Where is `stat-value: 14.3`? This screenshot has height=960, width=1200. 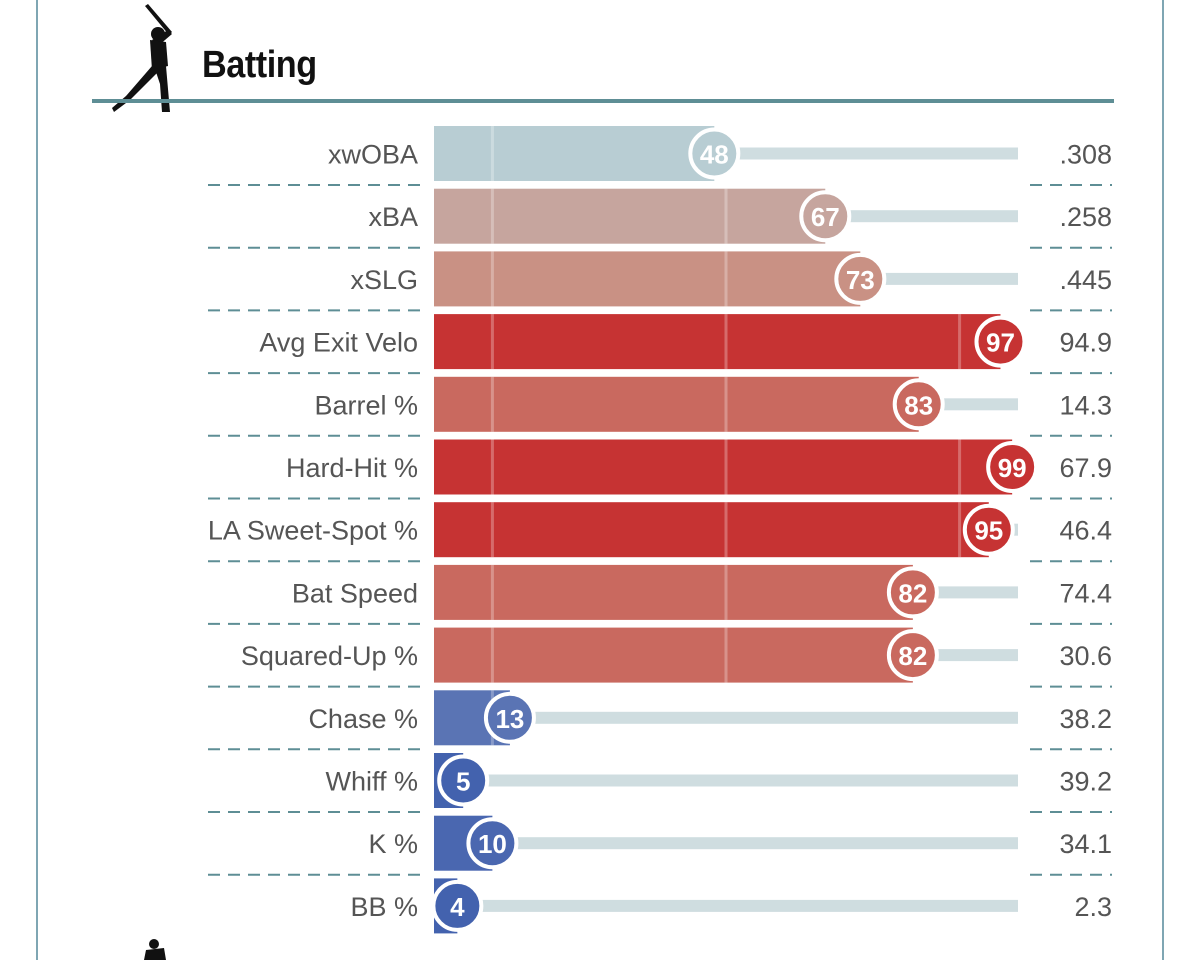 stat-value: 14.3 is located at coordinates (1085, 405).